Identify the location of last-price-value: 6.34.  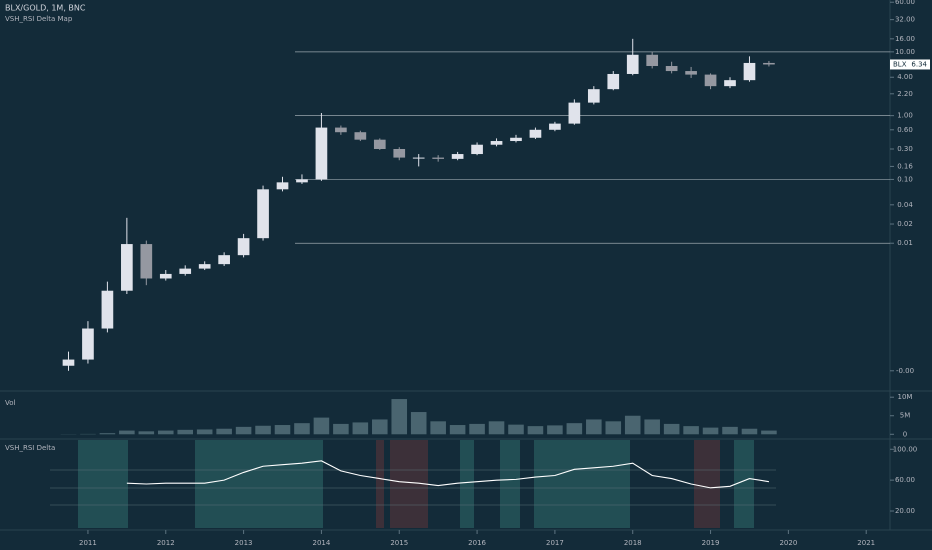
(919, 64).